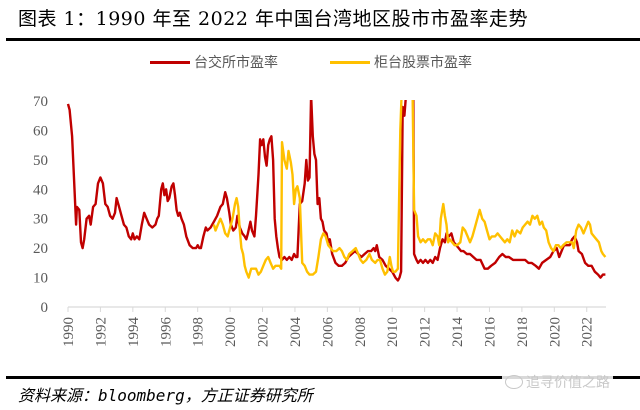 Image resolution: width=640 pixels, height=410 pixels. What do you see at coordinates (170, 62) in the screenshot?
I see `legend-swatch-twse` at bounding box center [170, 62].